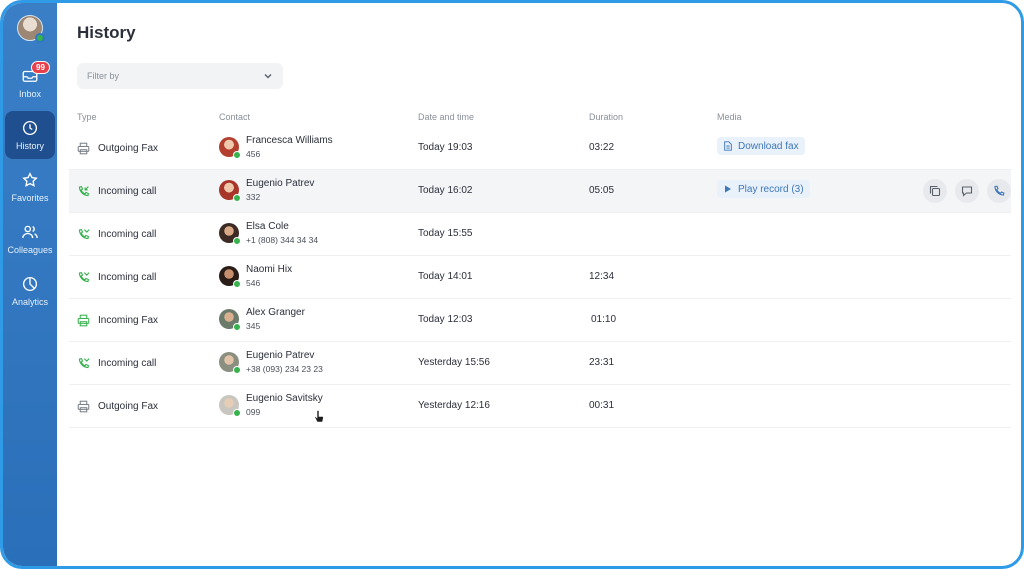 The height and width of the screenshot is (569, 1024). What do you see at coordinates (87, 117) in the screenshot?
I see `column-header-type: Type` at bounding box center [87, 117].